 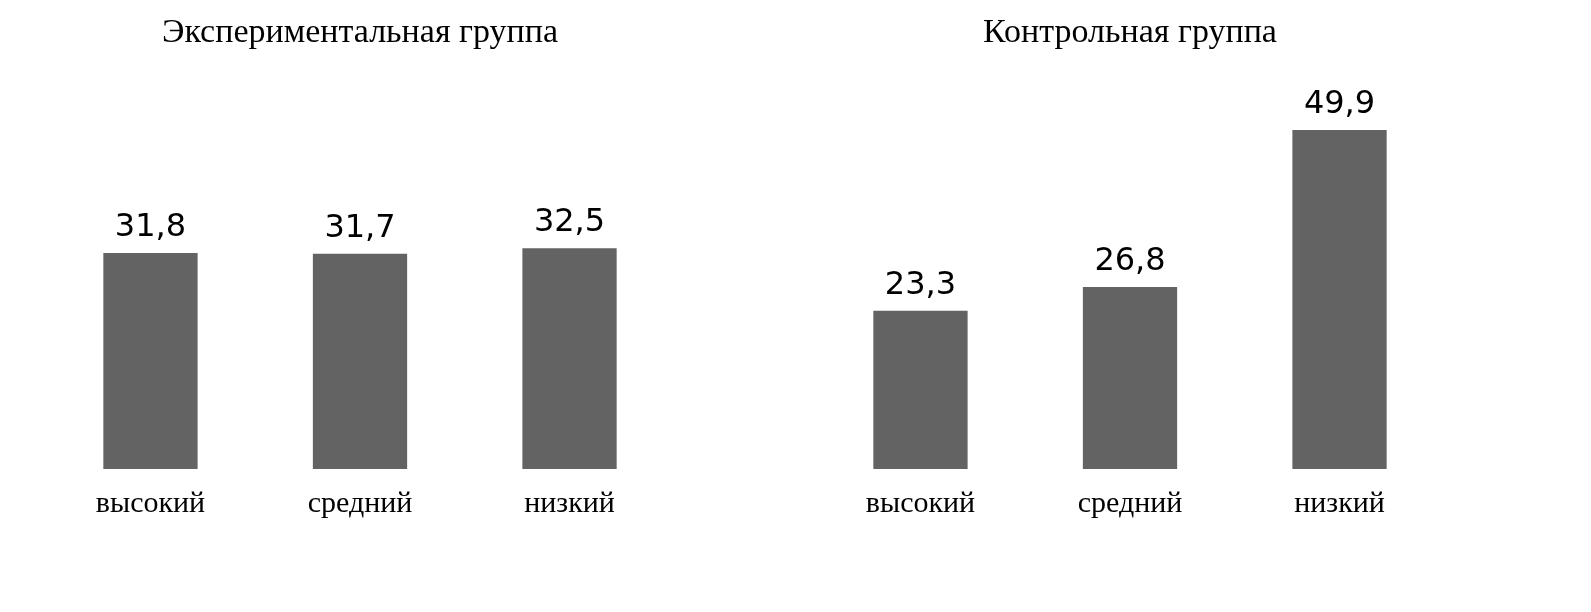 What do you see at coordinates (1130, 30) in the screenshot?
I see `chart-title: Контрольная группа` at bounding box center [1130, 30].